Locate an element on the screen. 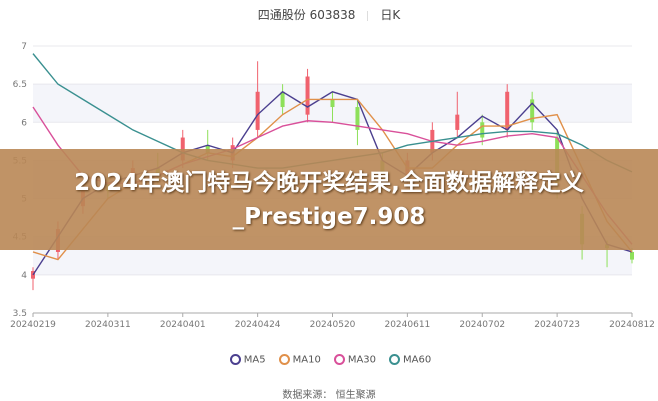 The image size is (658, 401). y-tick-label: 7 is located at coordinates (24, 47).